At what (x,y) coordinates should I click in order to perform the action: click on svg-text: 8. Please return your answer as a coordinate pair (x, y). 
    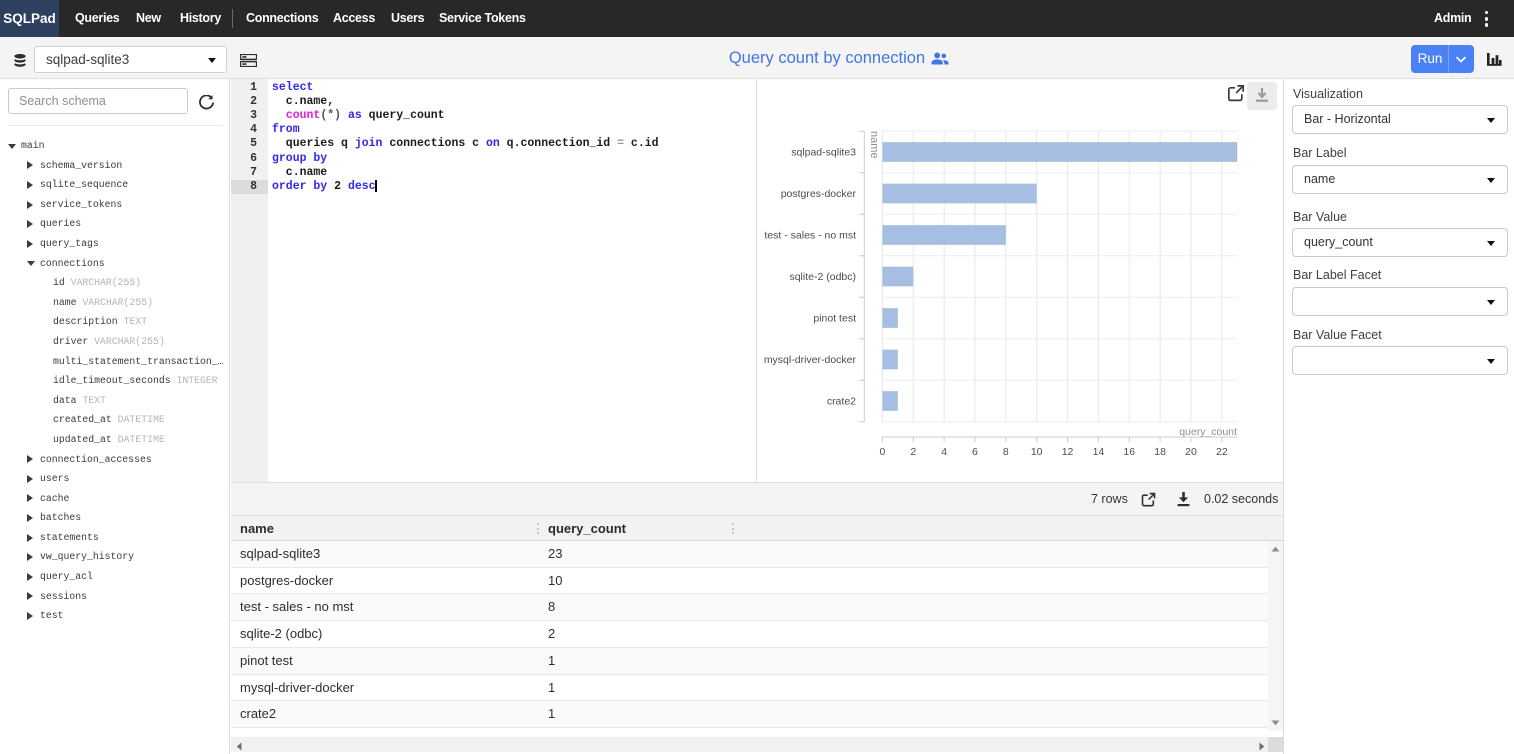
    Looking at the image, I should click on (1006, 452).